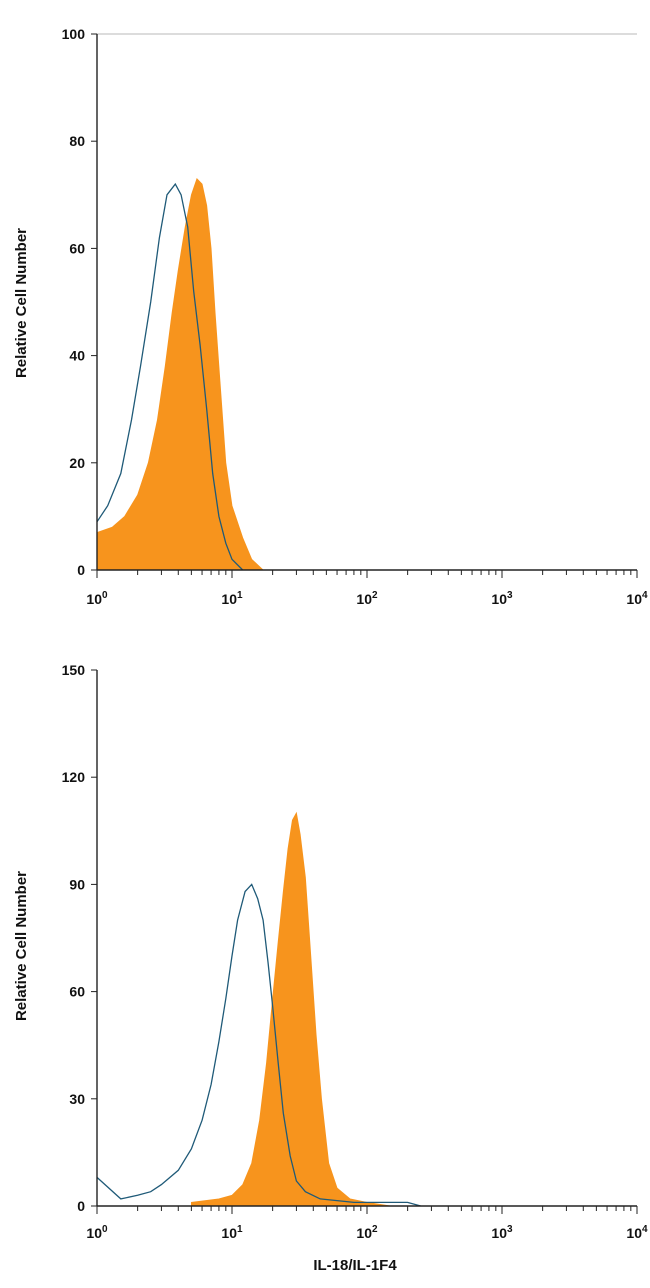  What do you see at coordinates (74, 670) in the screenshot?
I see `y-tick-label: 150` at bounding box center [74, 670].